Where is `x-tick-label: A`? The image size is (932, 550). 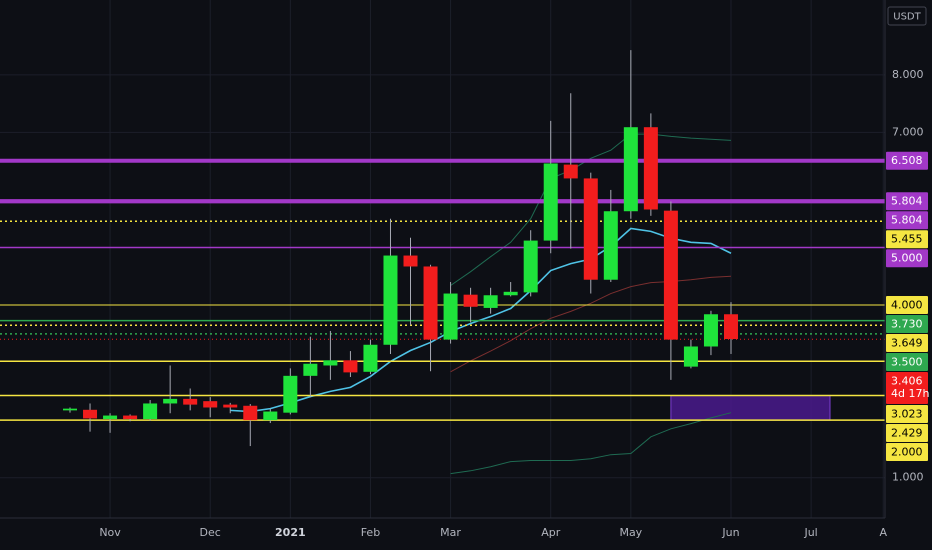 x-tick-label: A is located at coordinates (883, 532).